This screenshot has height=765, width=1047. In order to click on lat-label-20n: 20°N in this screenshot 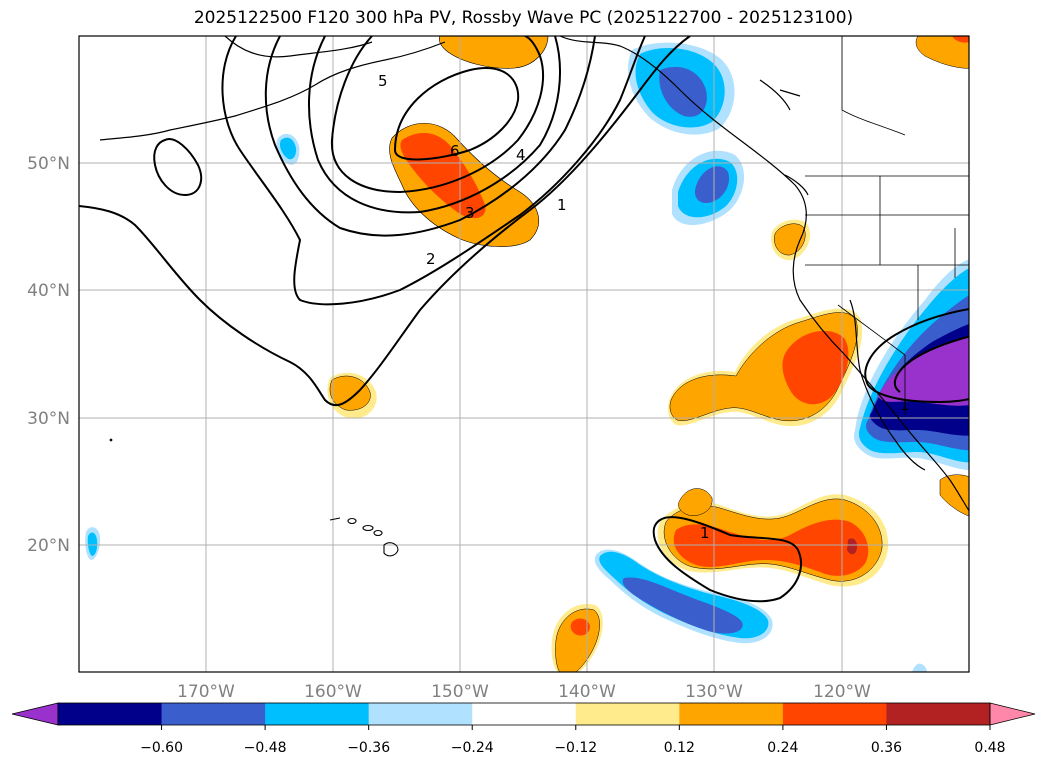, I will do `click(48, 546)`.